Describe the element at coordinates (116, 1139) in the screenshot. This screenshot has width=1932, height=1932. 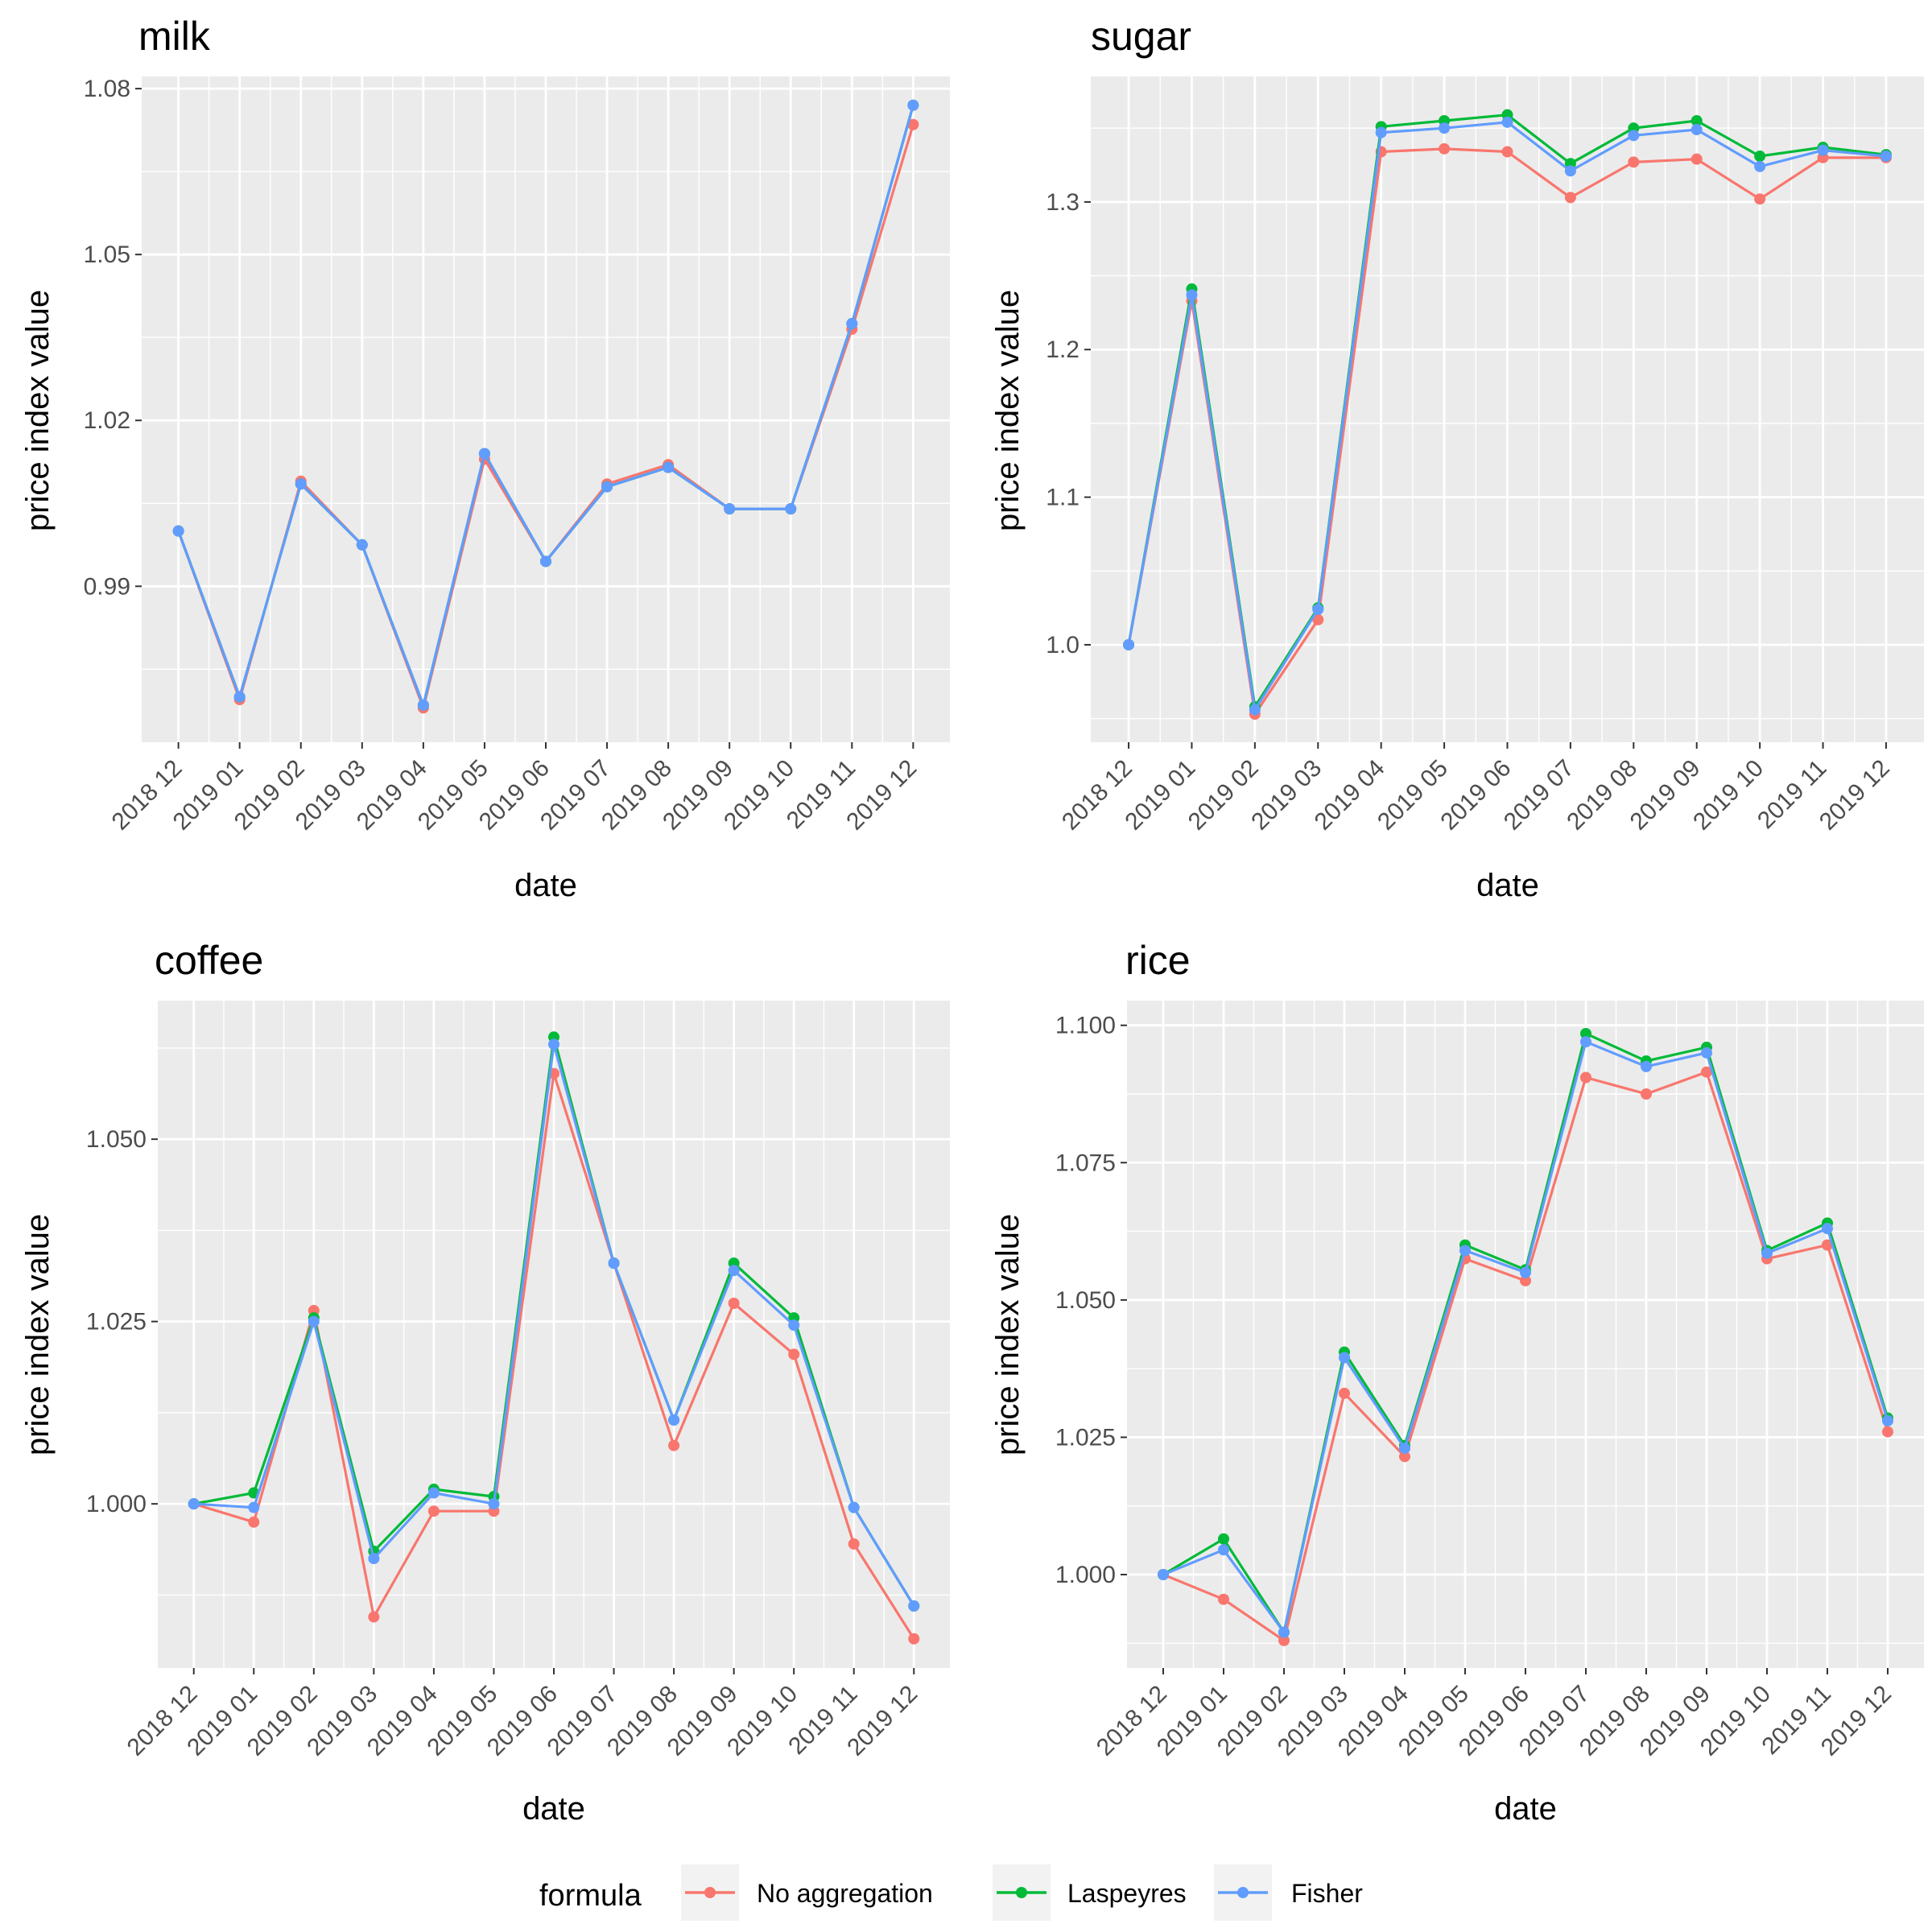
I see `y-tick-label: 1.050` at that location.